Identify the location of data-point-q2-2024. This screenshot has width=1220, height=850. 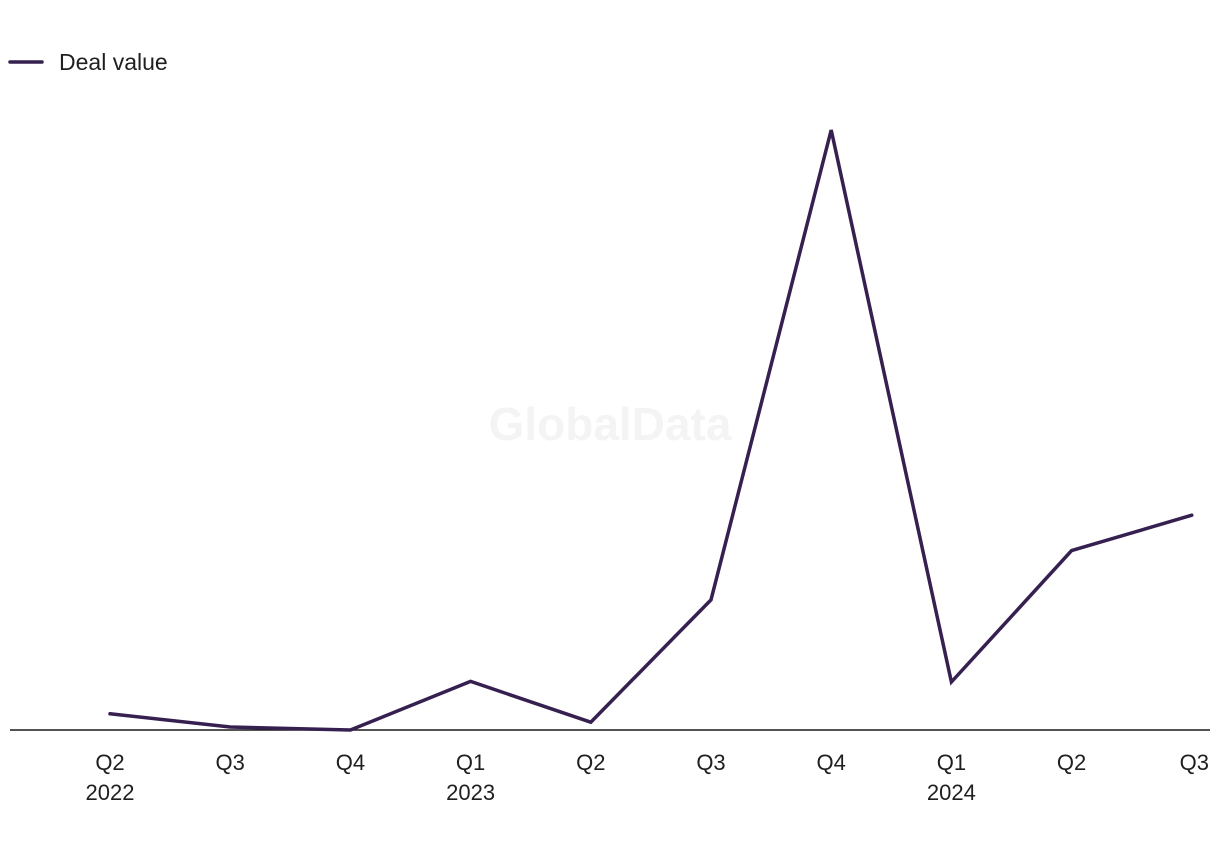
(1072, 551).